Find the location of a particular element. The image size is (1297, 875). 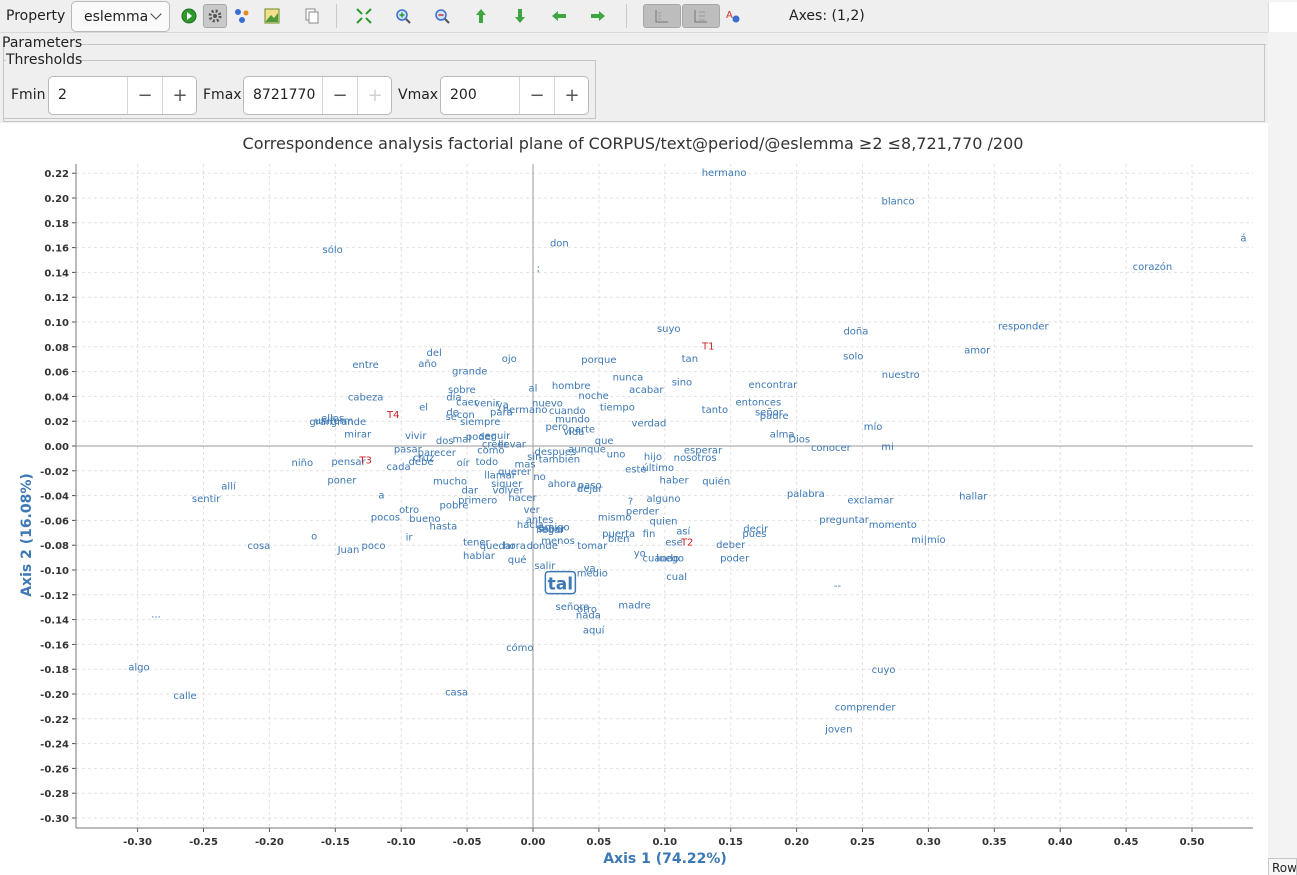

move-left-button is located at coordinates (559, 16).